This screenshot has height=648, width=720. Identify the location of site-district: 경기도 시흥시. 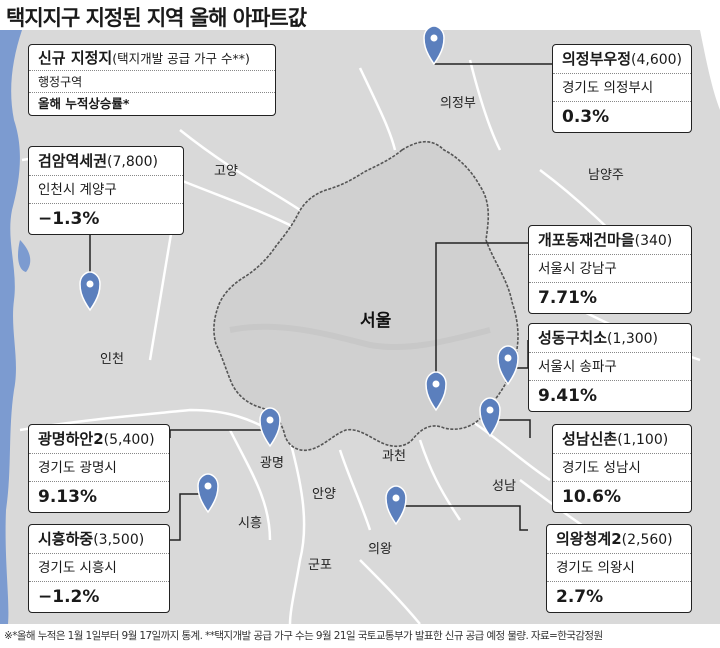
(99, 568).